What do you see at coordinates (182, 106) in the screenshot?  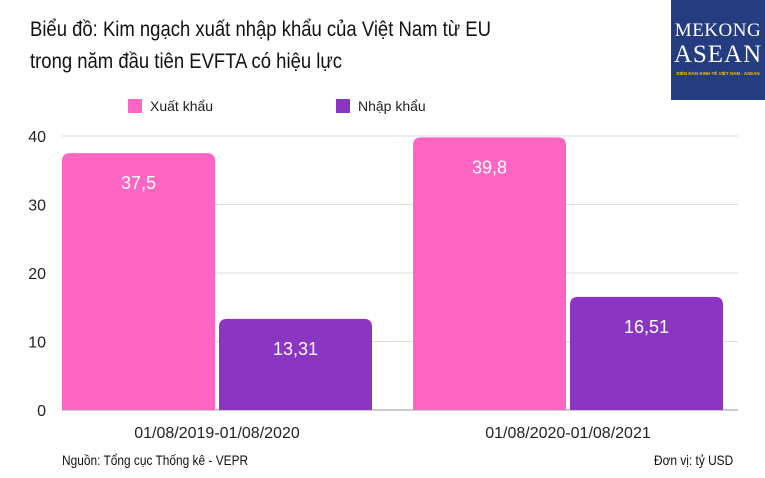 I see `legend-label-export: Xuất khẩu` at bounding box center [182, 106].